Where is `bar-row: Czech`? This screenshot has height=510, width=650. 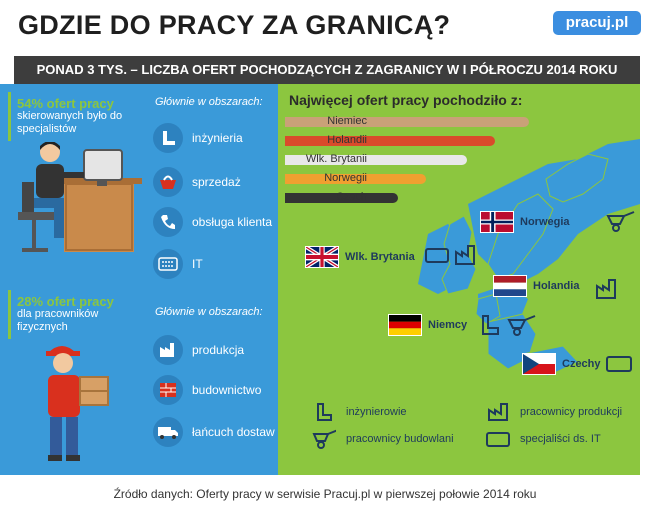 bar-row: Czech is located at coordinates (415, 198).